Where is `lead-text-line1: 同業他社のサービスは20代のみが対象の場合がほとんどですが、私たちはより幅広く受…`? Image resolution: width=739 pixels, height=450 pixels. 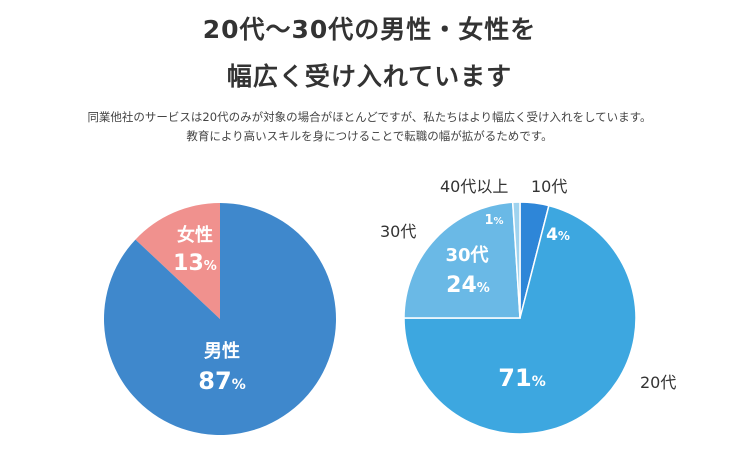 lead-text-line1: 同業他社のサービスは20代のみが対象の場合がほとんどですが、私たちはより幅広く受… is located at coordinates (369, 117).